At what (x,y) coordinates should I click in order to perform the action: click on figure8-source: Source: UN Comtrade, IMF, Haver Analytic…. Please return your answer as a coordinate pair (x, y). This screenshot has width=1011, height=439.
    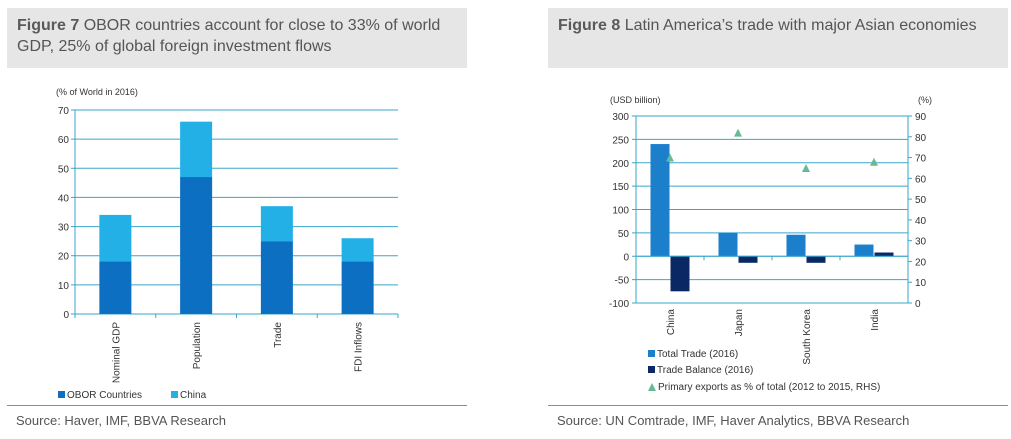
    Looking at the image, I should click on (733, 420).